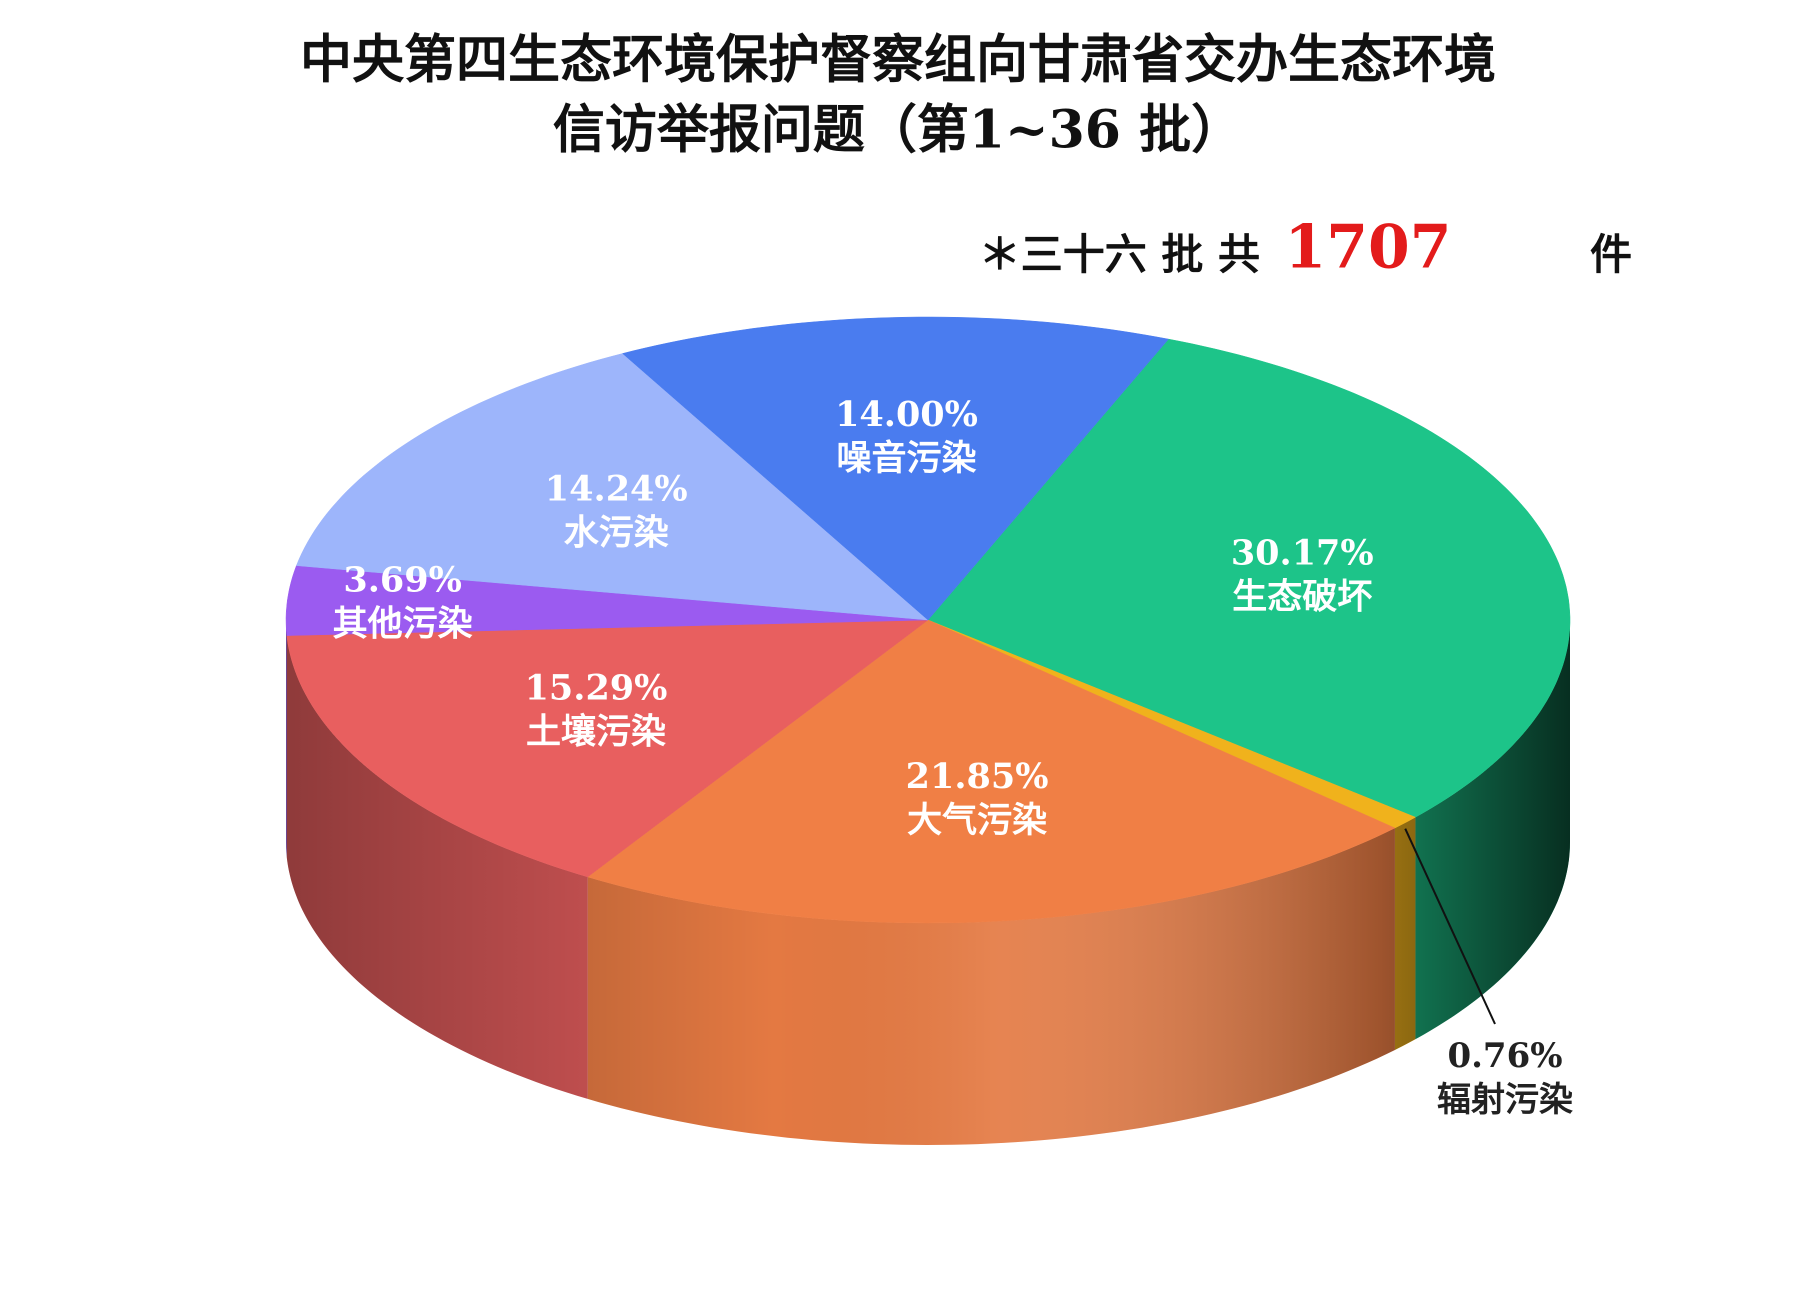 The height and width of the screenshot is (1308, 1820). Describe the element at coordinates (977, 820) in the screenshot. I see `category-label: 大气污染` at that location.